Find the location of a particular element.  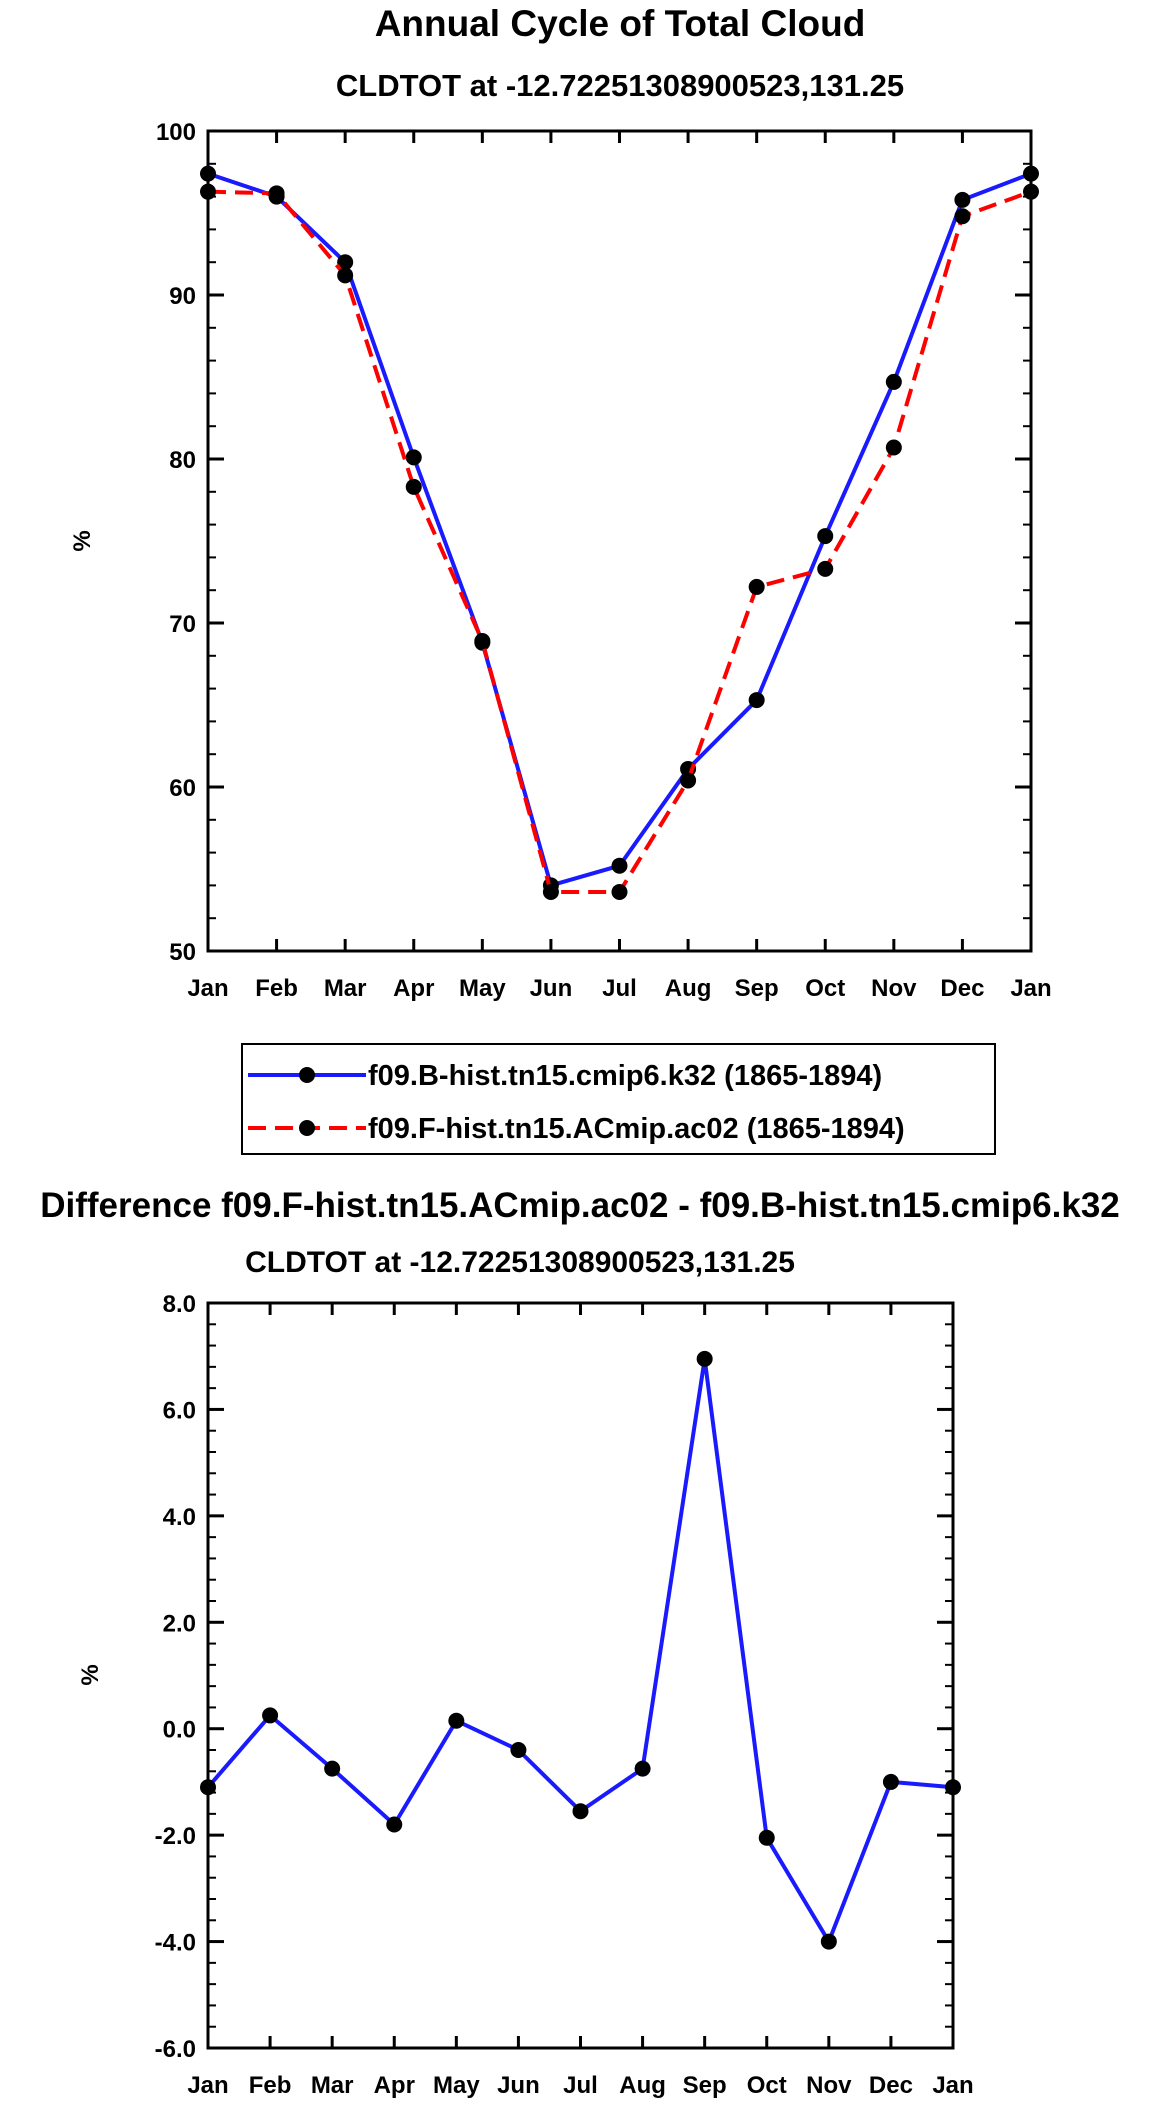

y-tick-label: 80 is located at coordinates (182, 460).